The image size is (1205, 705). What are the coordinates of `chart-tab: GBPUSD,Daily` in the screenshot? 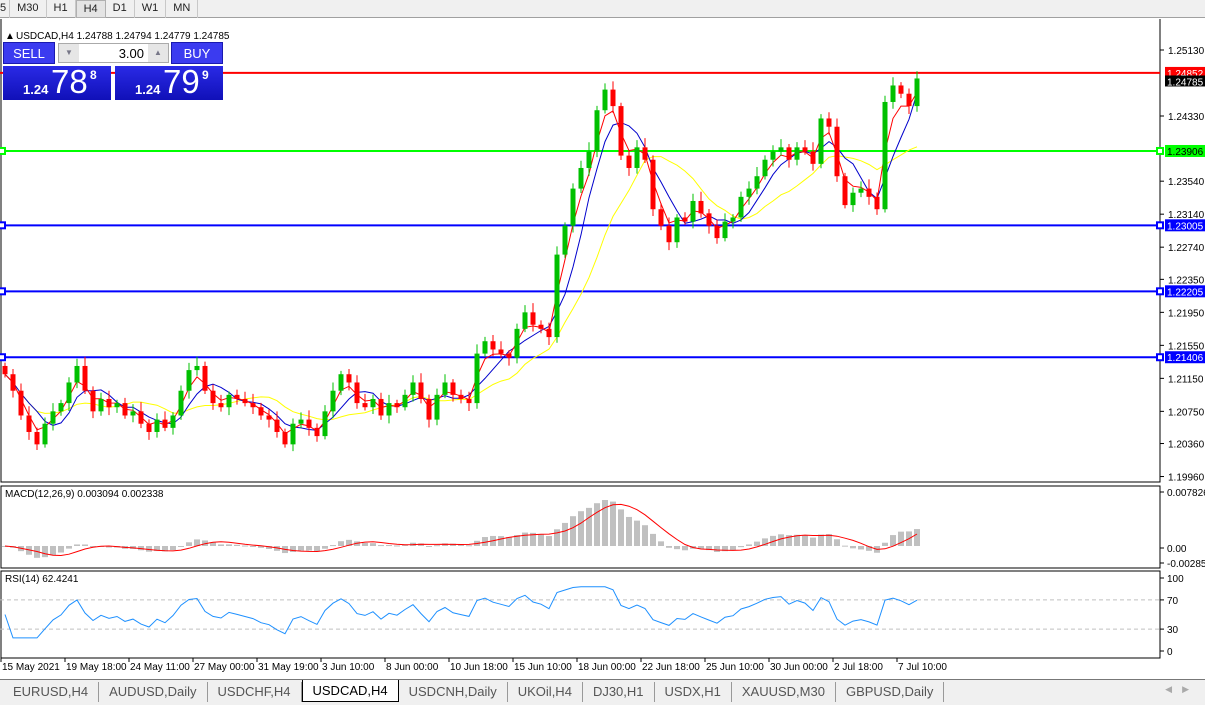 It's located at (890, 692).